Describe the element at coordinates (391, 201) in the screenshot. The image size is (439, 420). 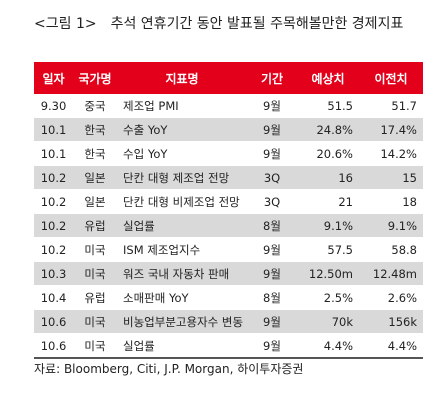
I see `cell-previous: 18` at that location.